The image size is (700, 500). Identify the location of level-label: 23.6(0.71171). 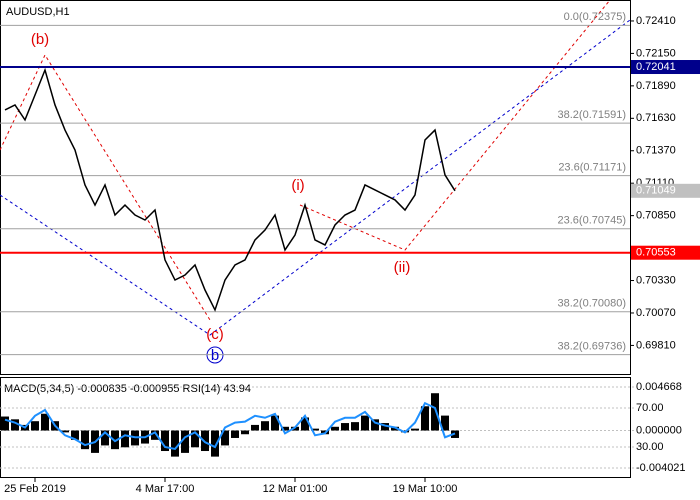
(592, 167).